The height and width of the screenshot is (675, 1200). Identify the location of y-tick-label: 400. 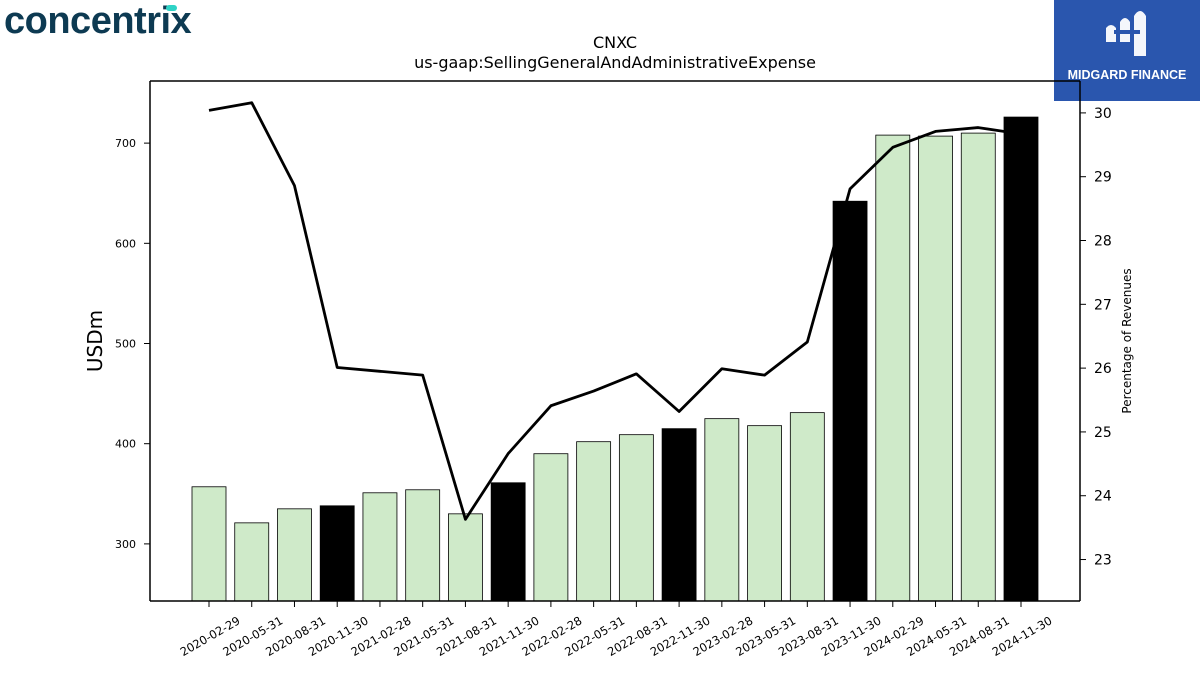
(125, 444).